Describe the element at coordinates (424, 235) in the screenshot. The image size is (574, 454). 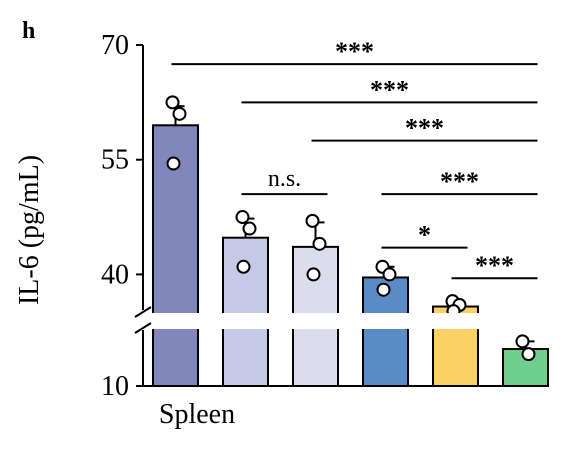
I see `significance-label-6: *` at that location.